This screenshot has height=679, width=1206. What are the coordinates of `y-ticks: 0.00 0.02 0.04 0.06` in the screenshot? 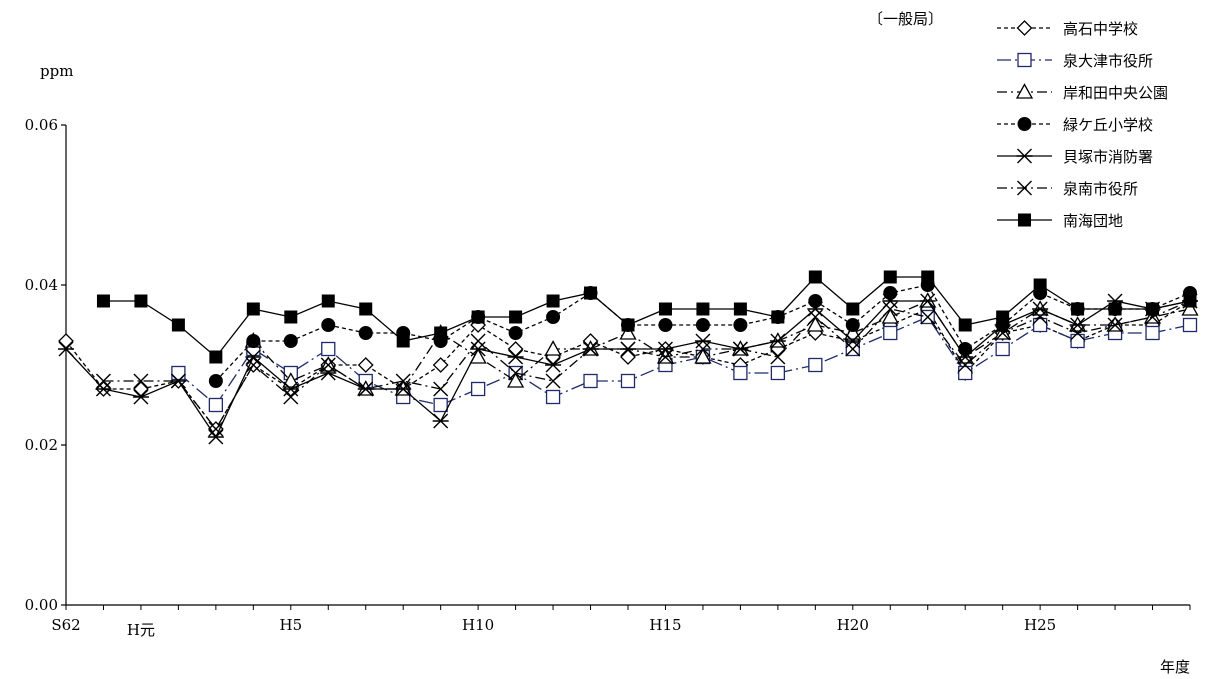 It's located at (45, 365).